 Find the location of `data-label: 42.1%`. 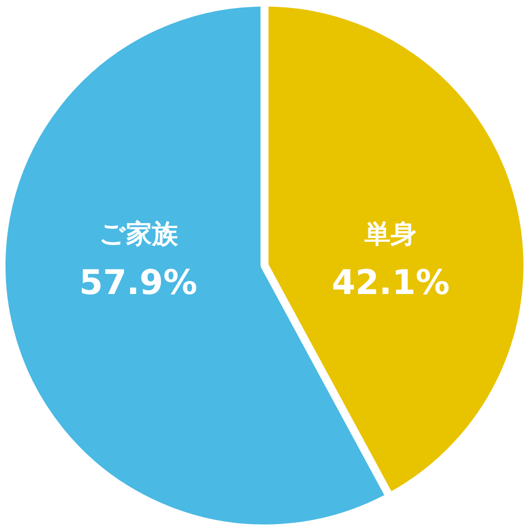

data-label: 42.1% is located at coordinates (391, 282).